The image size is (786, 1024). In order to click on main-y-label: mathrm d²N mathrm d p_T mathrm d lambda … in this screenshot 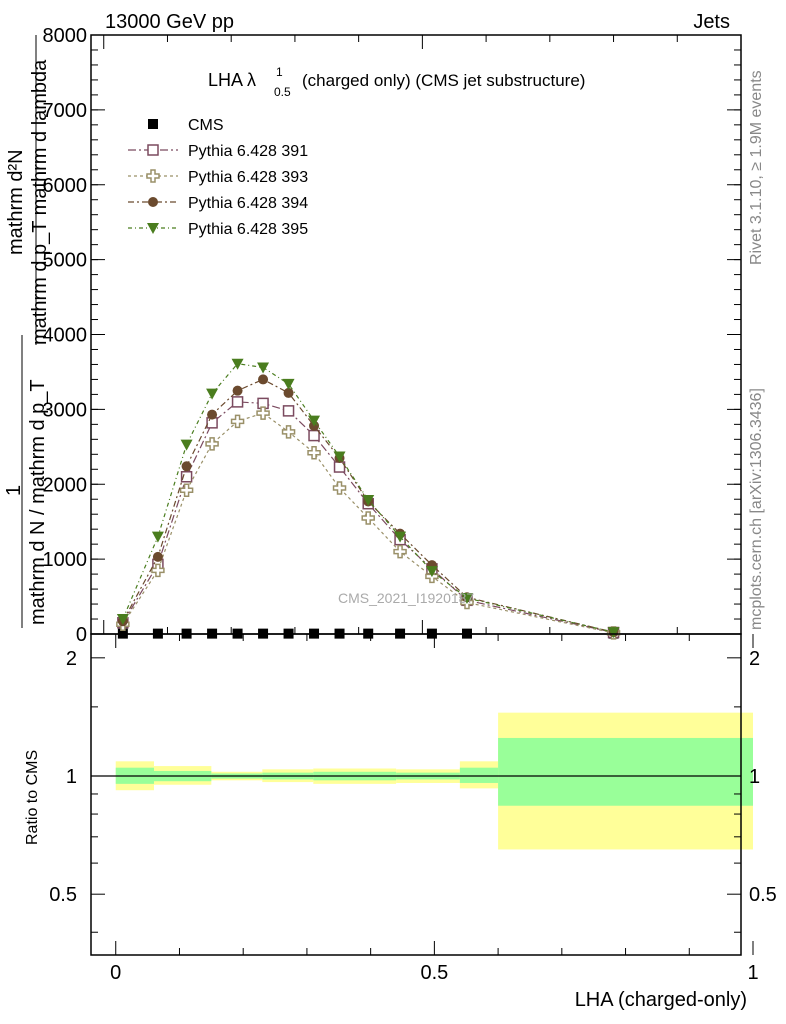, I will do `click(27, 331)`.